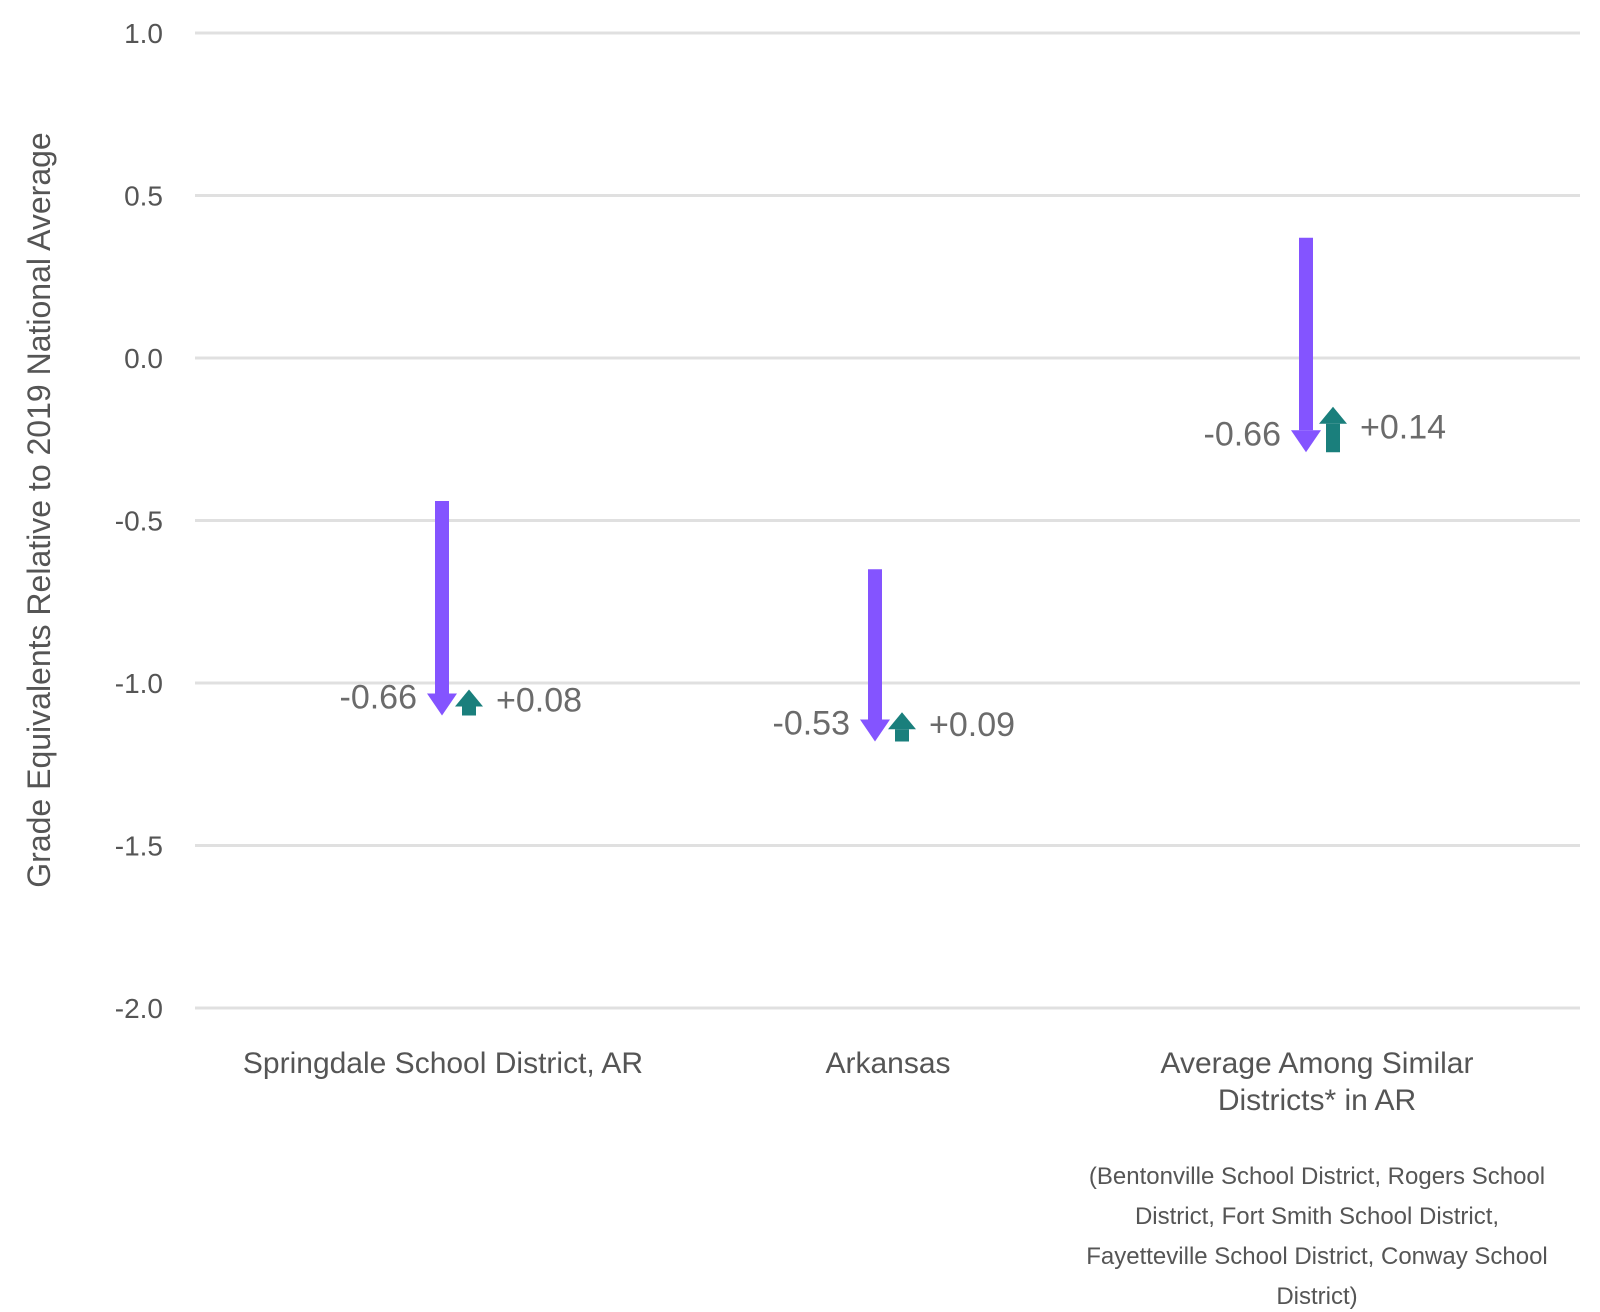 This screenshot has height=1312, width=1600. What do you see at coordinates (887, 1063) in the screenshot?
I see `category-label: Arkansas` at bounding box center [887, 1063].